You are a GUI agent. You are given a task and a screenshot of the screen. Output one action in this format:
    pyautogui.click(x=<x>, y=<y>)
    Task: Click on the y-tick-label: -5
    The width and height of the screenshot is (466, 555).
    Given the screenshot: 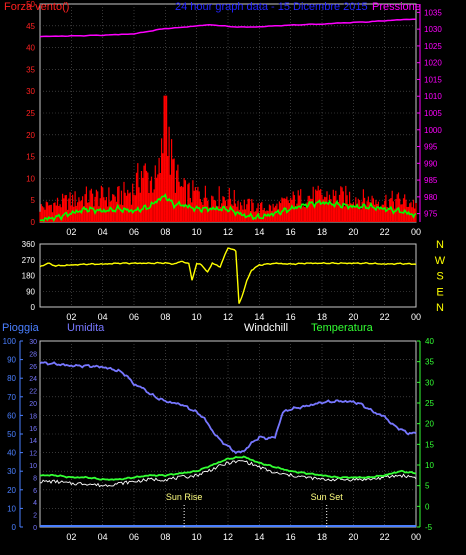 What is the action you would take?
    pyautogui.click(x=429, y=527)
    